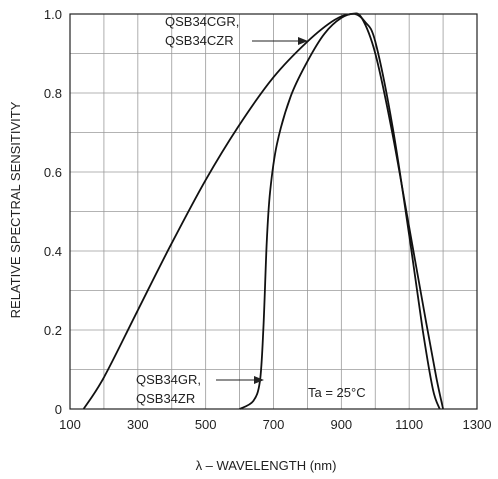  I want to click on x-tick-label: 900, so click(341, 424).